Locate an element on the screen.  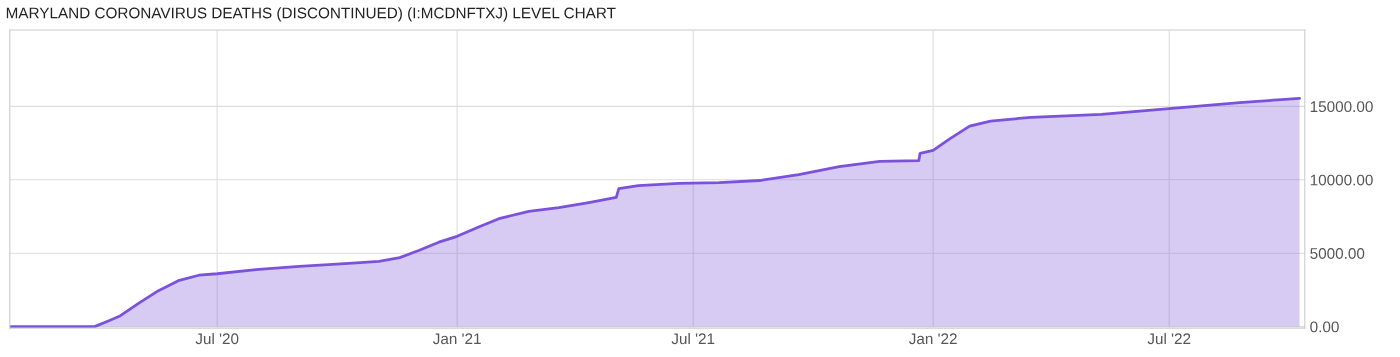
x-tick-label: Jul '20 is located at coordinates (217, 338).